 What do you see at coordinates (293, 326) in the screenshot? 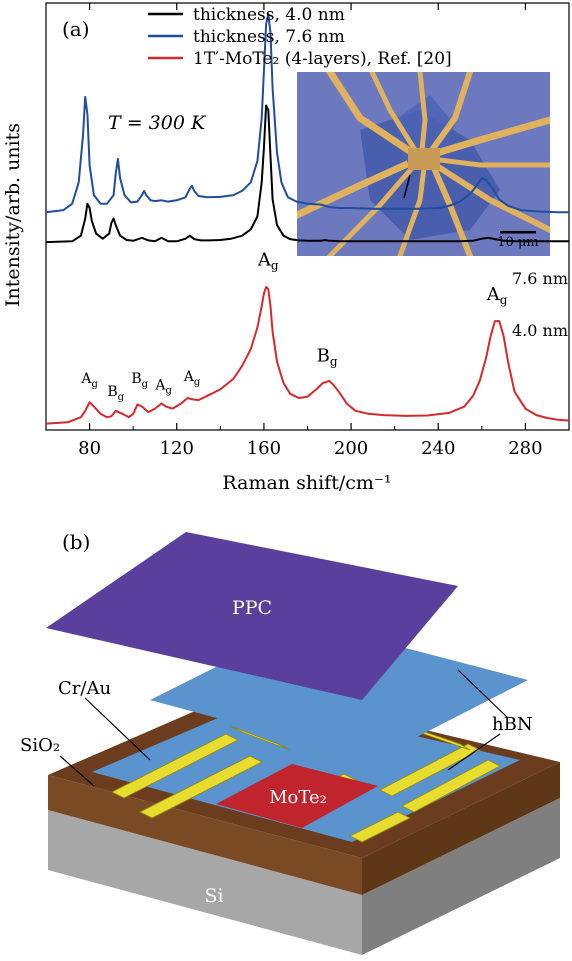
I see `peak-annotations: Ag Bg Bg Ag Ag Ag Bg Ag` at bounding box center [293, 326].